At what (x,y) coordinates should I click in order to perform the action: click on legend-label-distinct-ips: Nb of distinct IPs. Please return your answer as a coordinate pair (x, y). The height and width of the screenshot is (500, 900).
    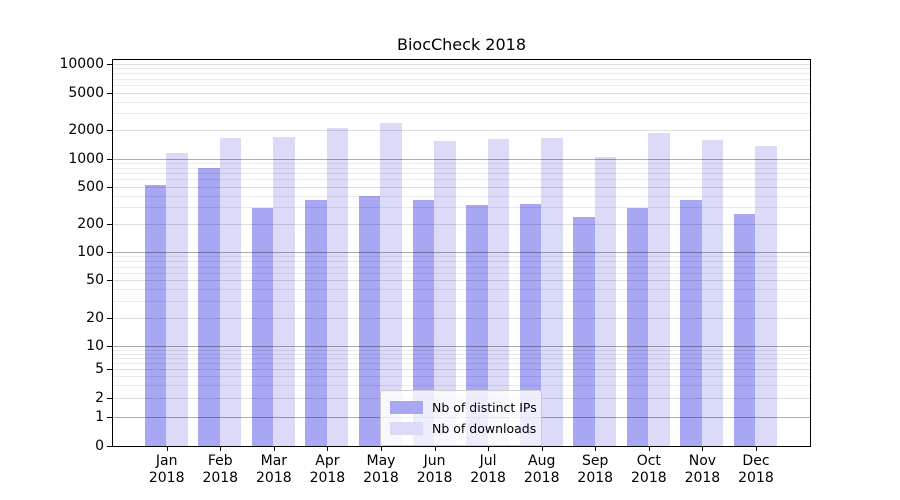
    Looking at the image, I should click on (484, 407).